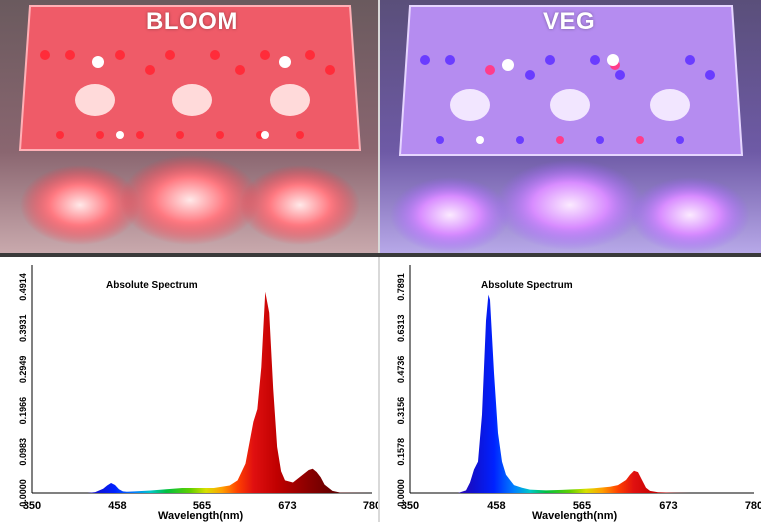 This screenshot has width=761, height=527. I want to click on y-tick-label: 0.1578, so click(401, 452).